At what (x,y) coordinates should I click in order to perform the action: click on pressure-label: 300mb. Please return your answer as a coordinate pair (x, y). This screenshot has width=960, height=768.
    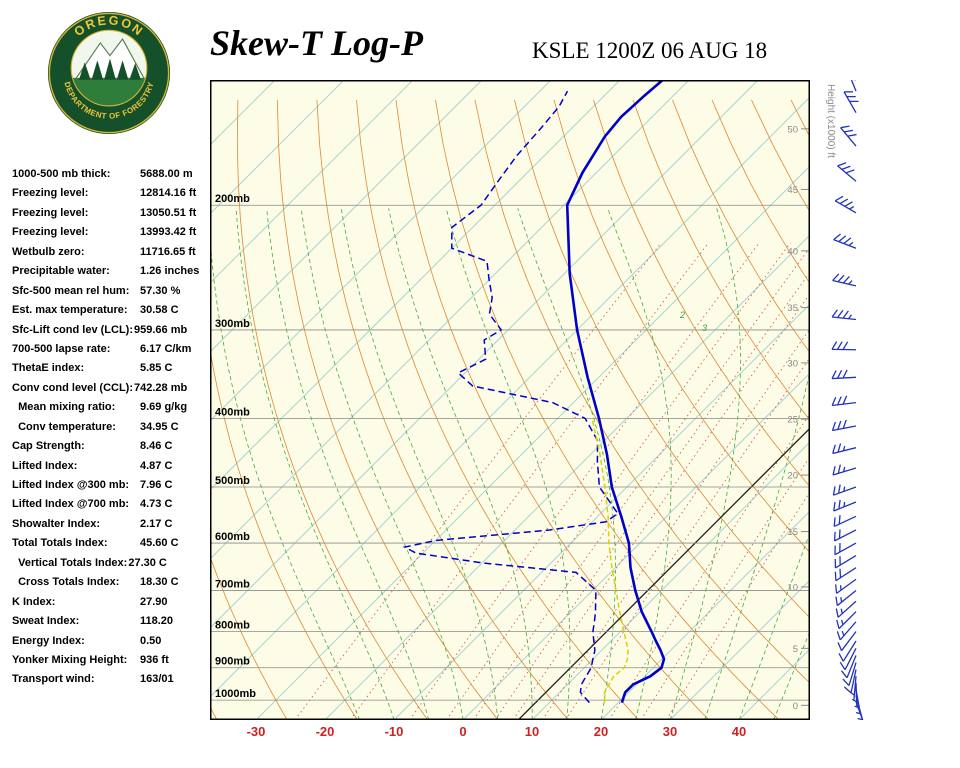
    Looking at the image, I should click on (232, 324).